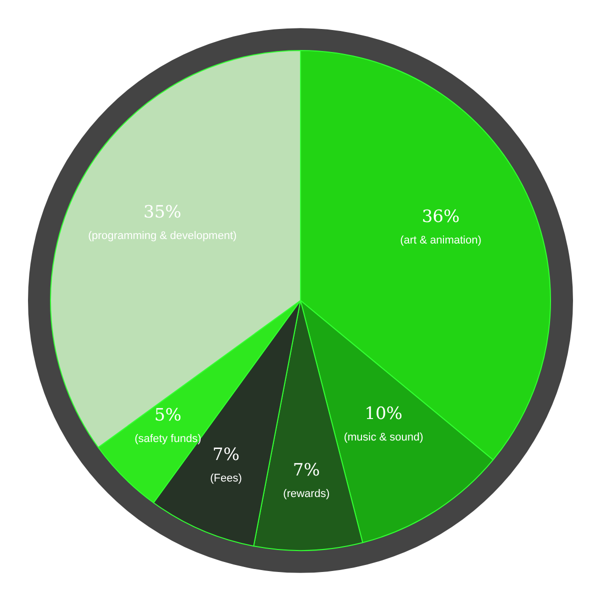 The height and width of the screenshot is (600, 600). I want to click on data-label: 10%, so click(383, 414).